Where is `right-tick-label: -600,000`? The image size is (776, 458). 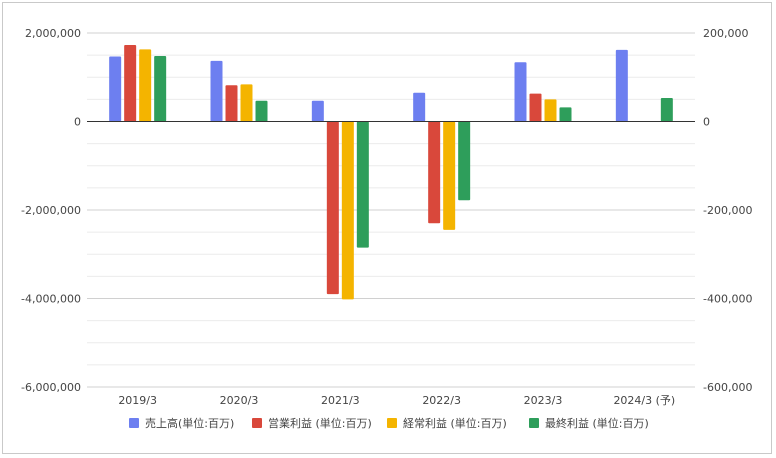 right-tick-label: -600,000 is located at coordinates (727, 387).